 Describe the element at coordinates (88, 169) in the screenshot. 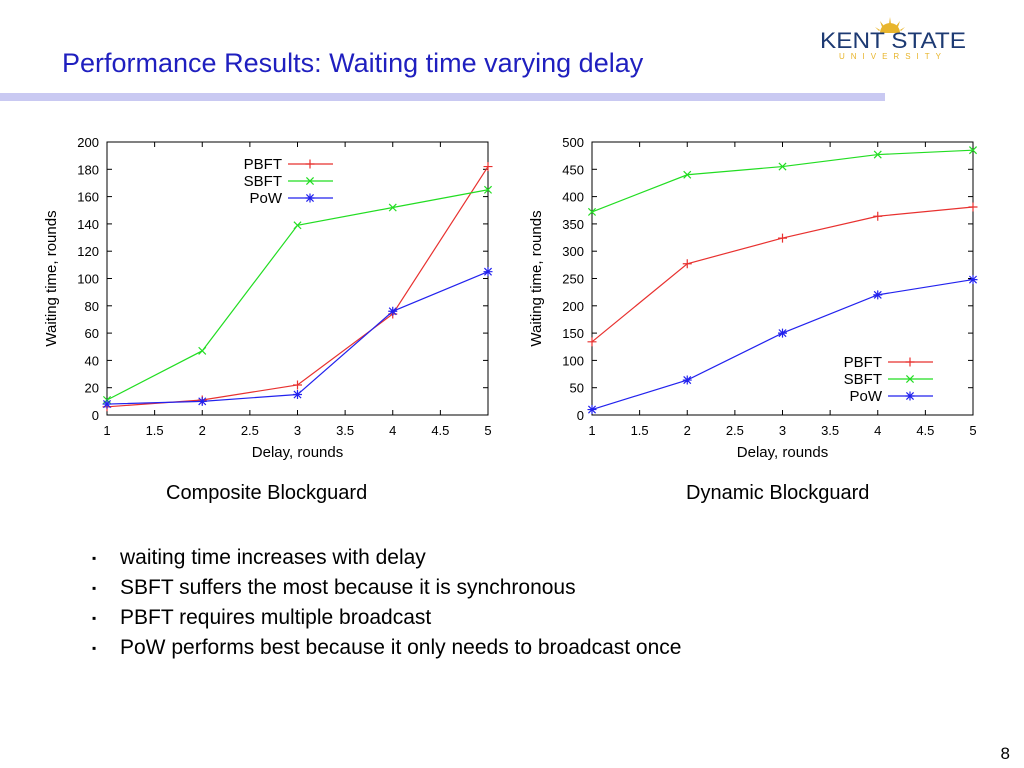

I see `y-tick-label: 180` at that location.